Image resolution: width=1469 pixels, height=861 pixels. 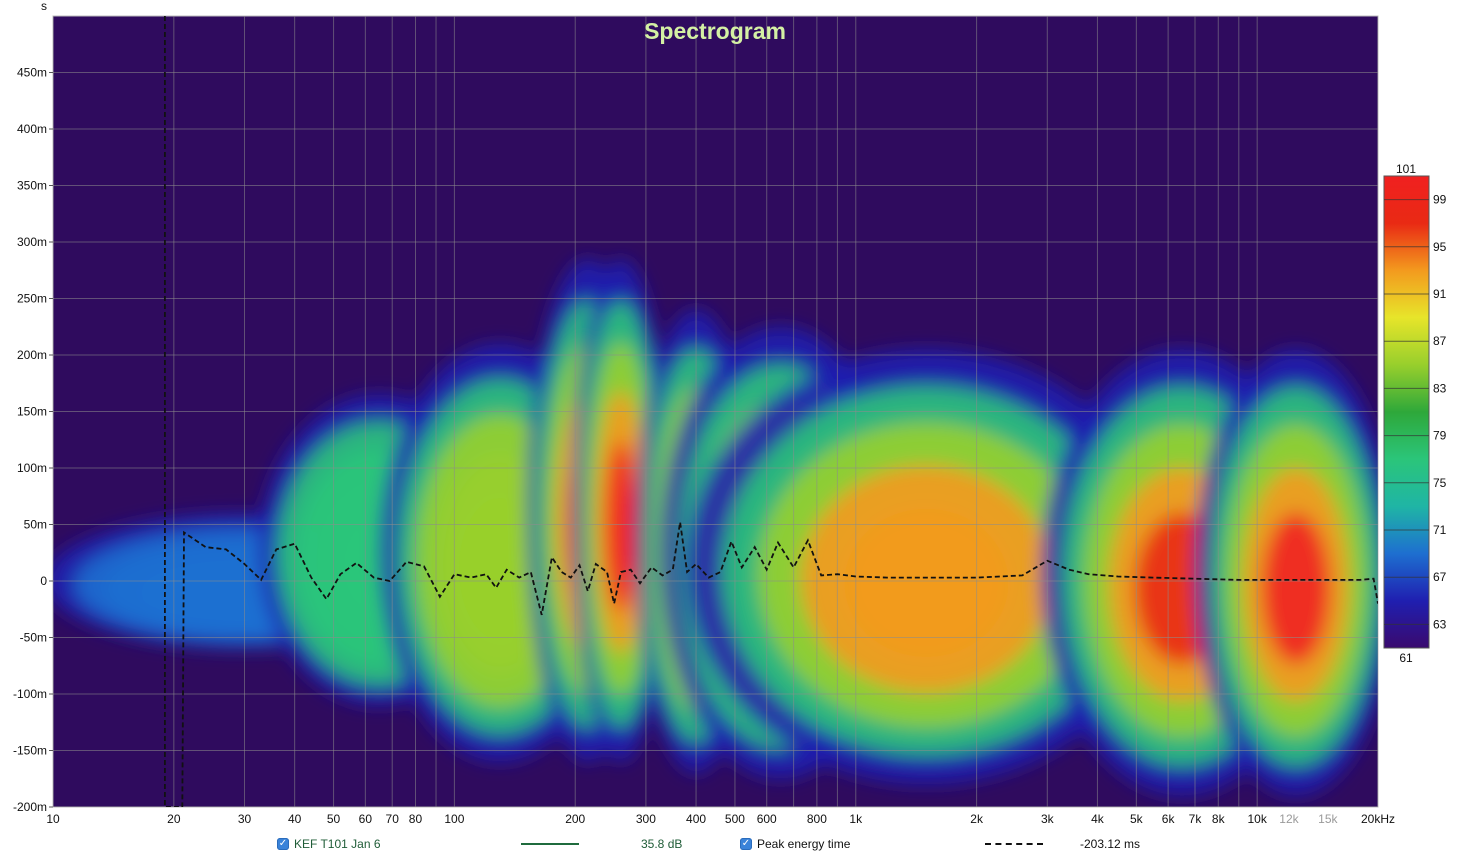 I want to click on measurement-value: 35.8 dB, so click(x=662, y=844).